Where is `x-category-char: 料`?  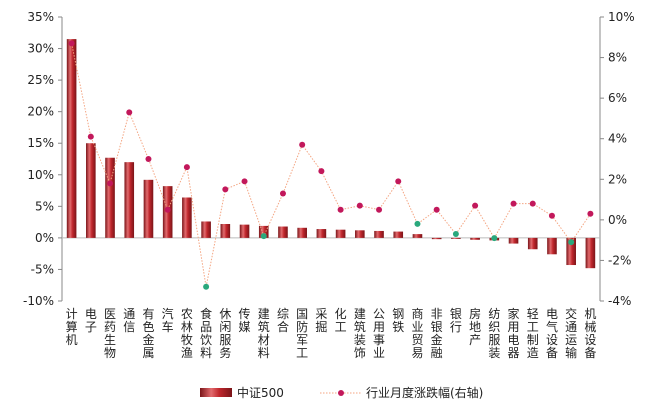 x-category-char: 料 is located at coordinates (206, 353).